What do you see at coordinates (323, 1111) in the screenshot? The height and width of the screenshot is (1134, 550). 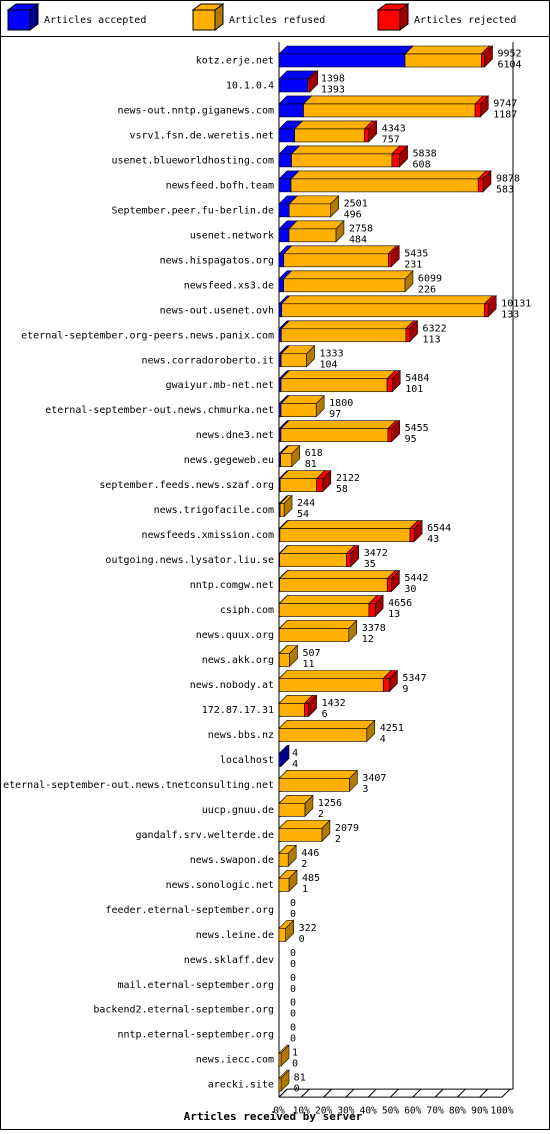 I see `x-tick-label: 20%` at bounding box center [323, 1111].